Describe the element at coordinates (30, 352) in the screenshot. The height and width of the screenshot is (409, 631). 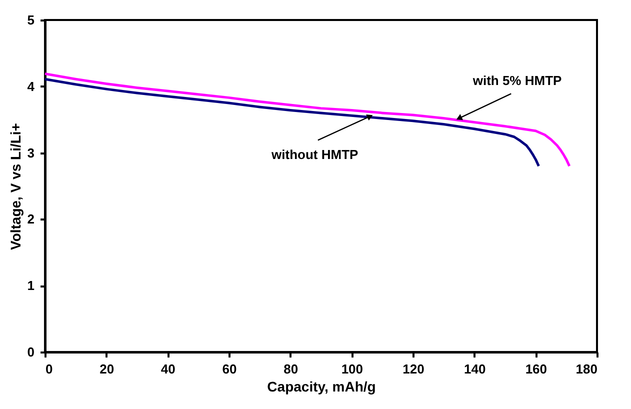
I see `y-tick-label: 0` at that location.